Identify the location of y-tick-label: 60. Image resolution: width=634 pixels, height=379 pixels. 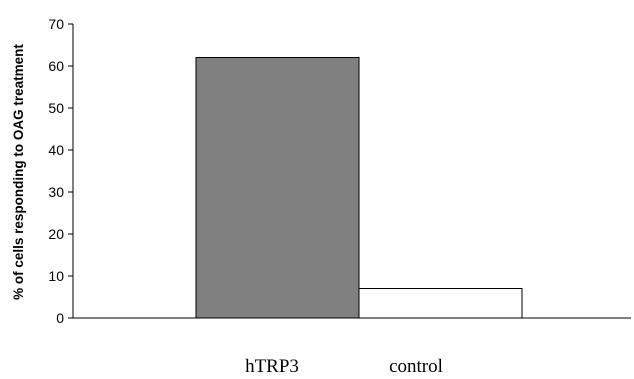
(56, 66).